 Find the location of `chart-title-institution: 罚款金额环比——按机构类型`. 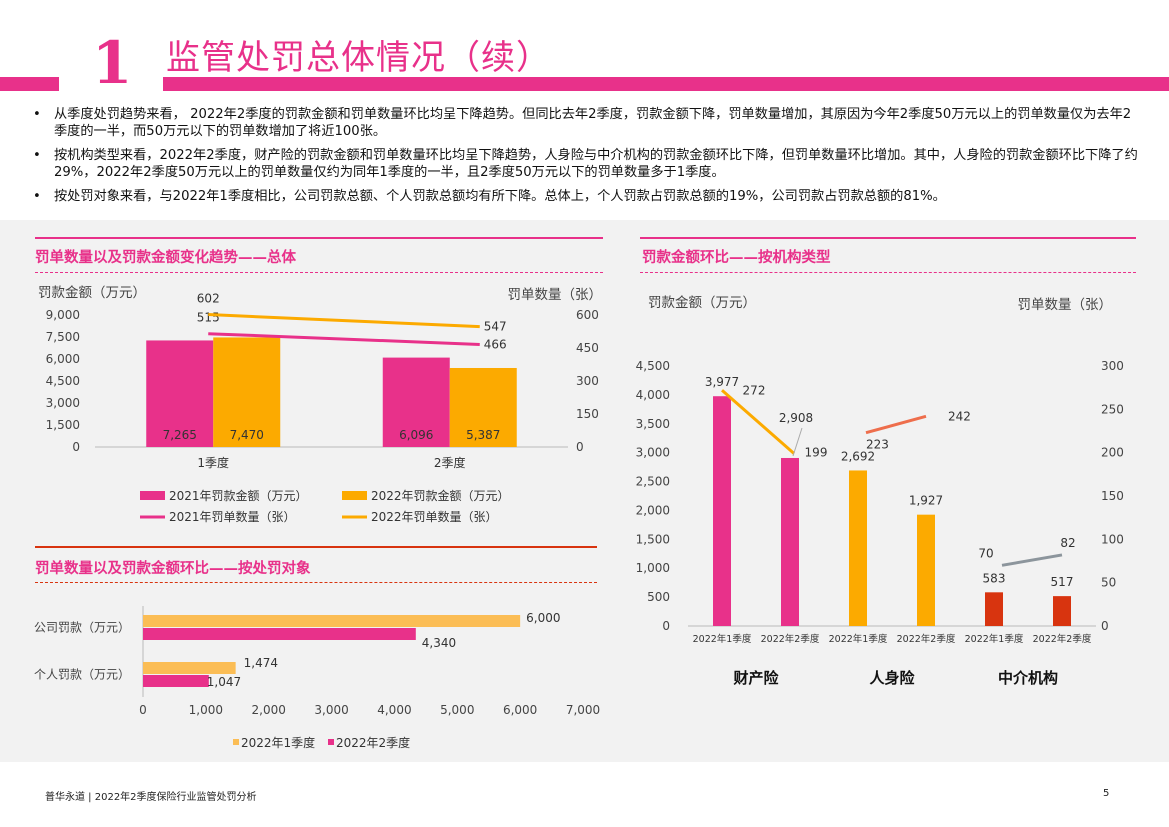

chart-title-institution: 罚款金额环比——按机构类型 is located at coordinates (736, 258).